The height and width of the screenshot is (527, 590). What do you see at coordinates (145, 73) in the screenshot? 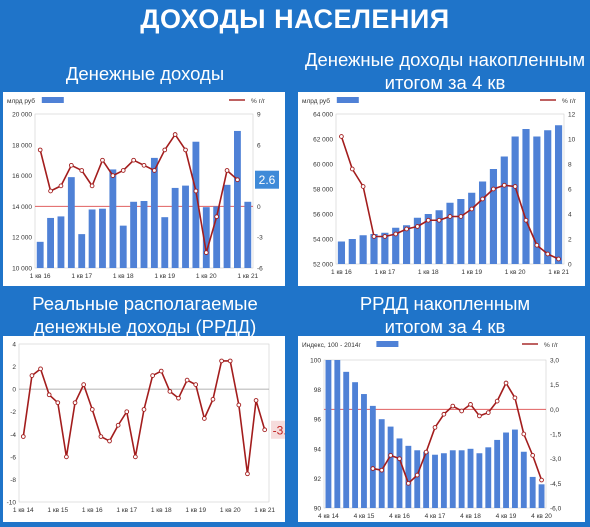
I see `chart1-subtitle: Денежные доходы` at bounding box center [145, 73].